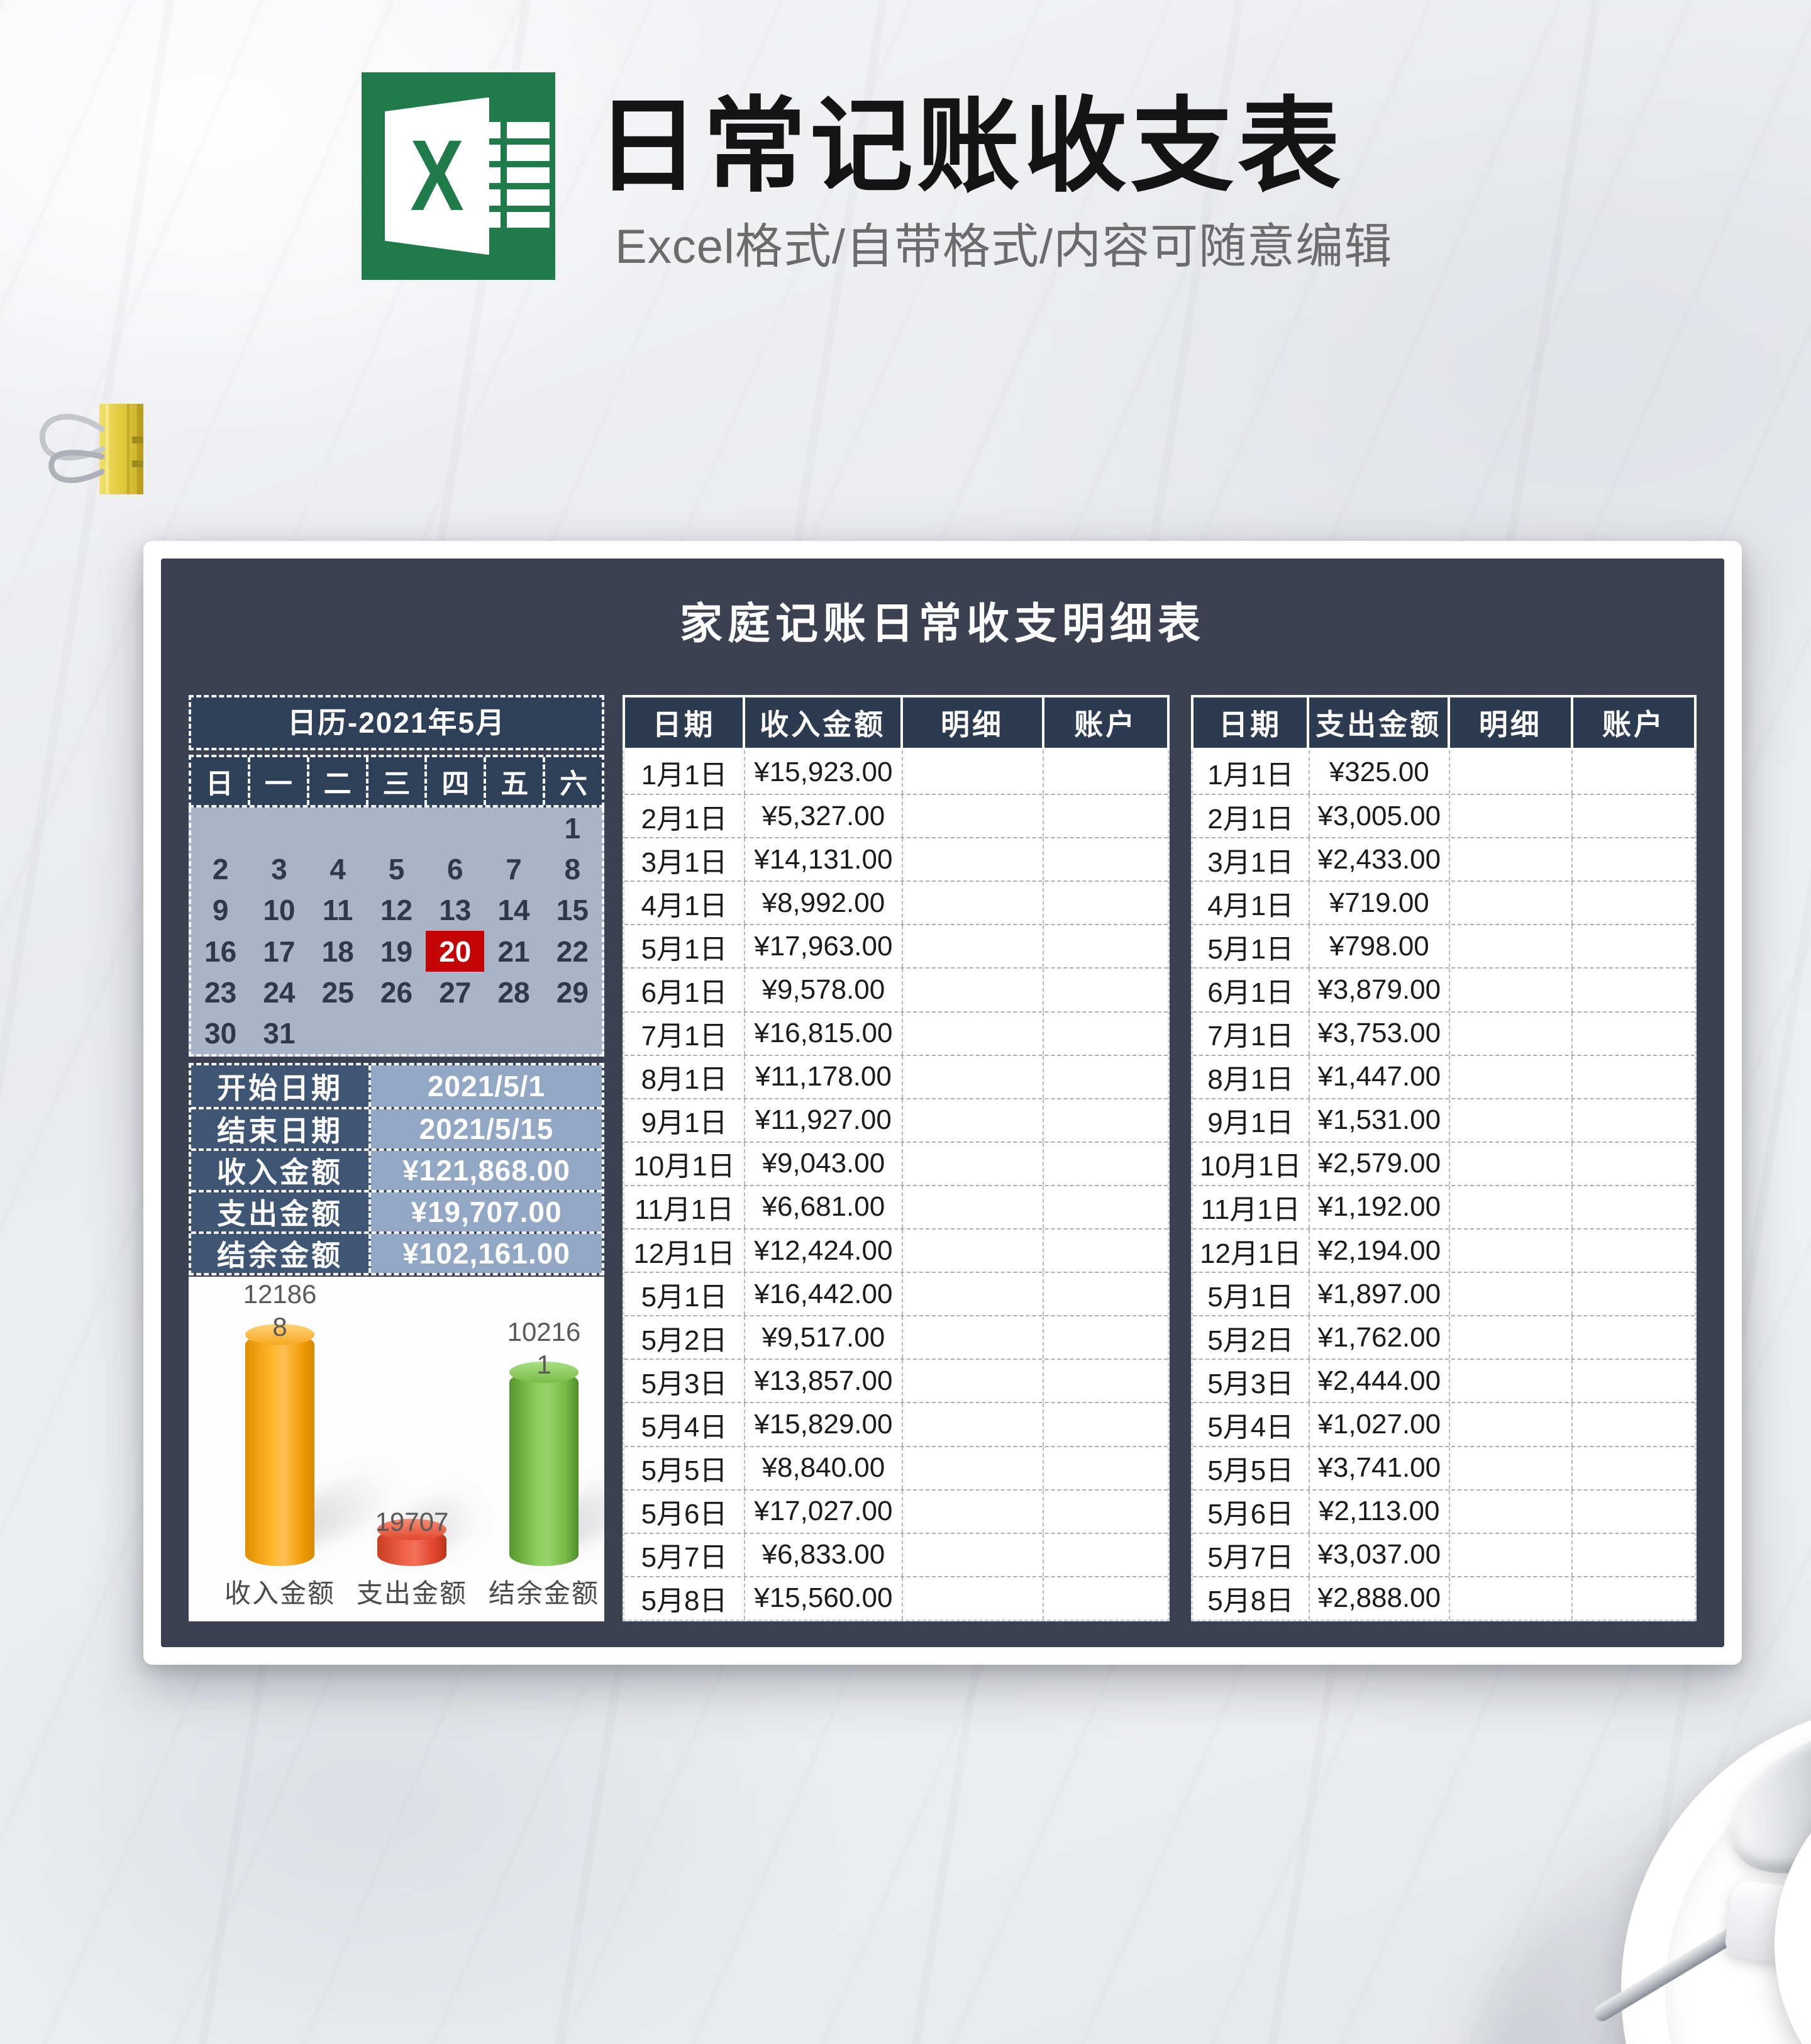  What do you see at coordinates (1250, 819) in the screenshot?
I see `date-cell: 2月1日` at bounding box center [1250, 819].